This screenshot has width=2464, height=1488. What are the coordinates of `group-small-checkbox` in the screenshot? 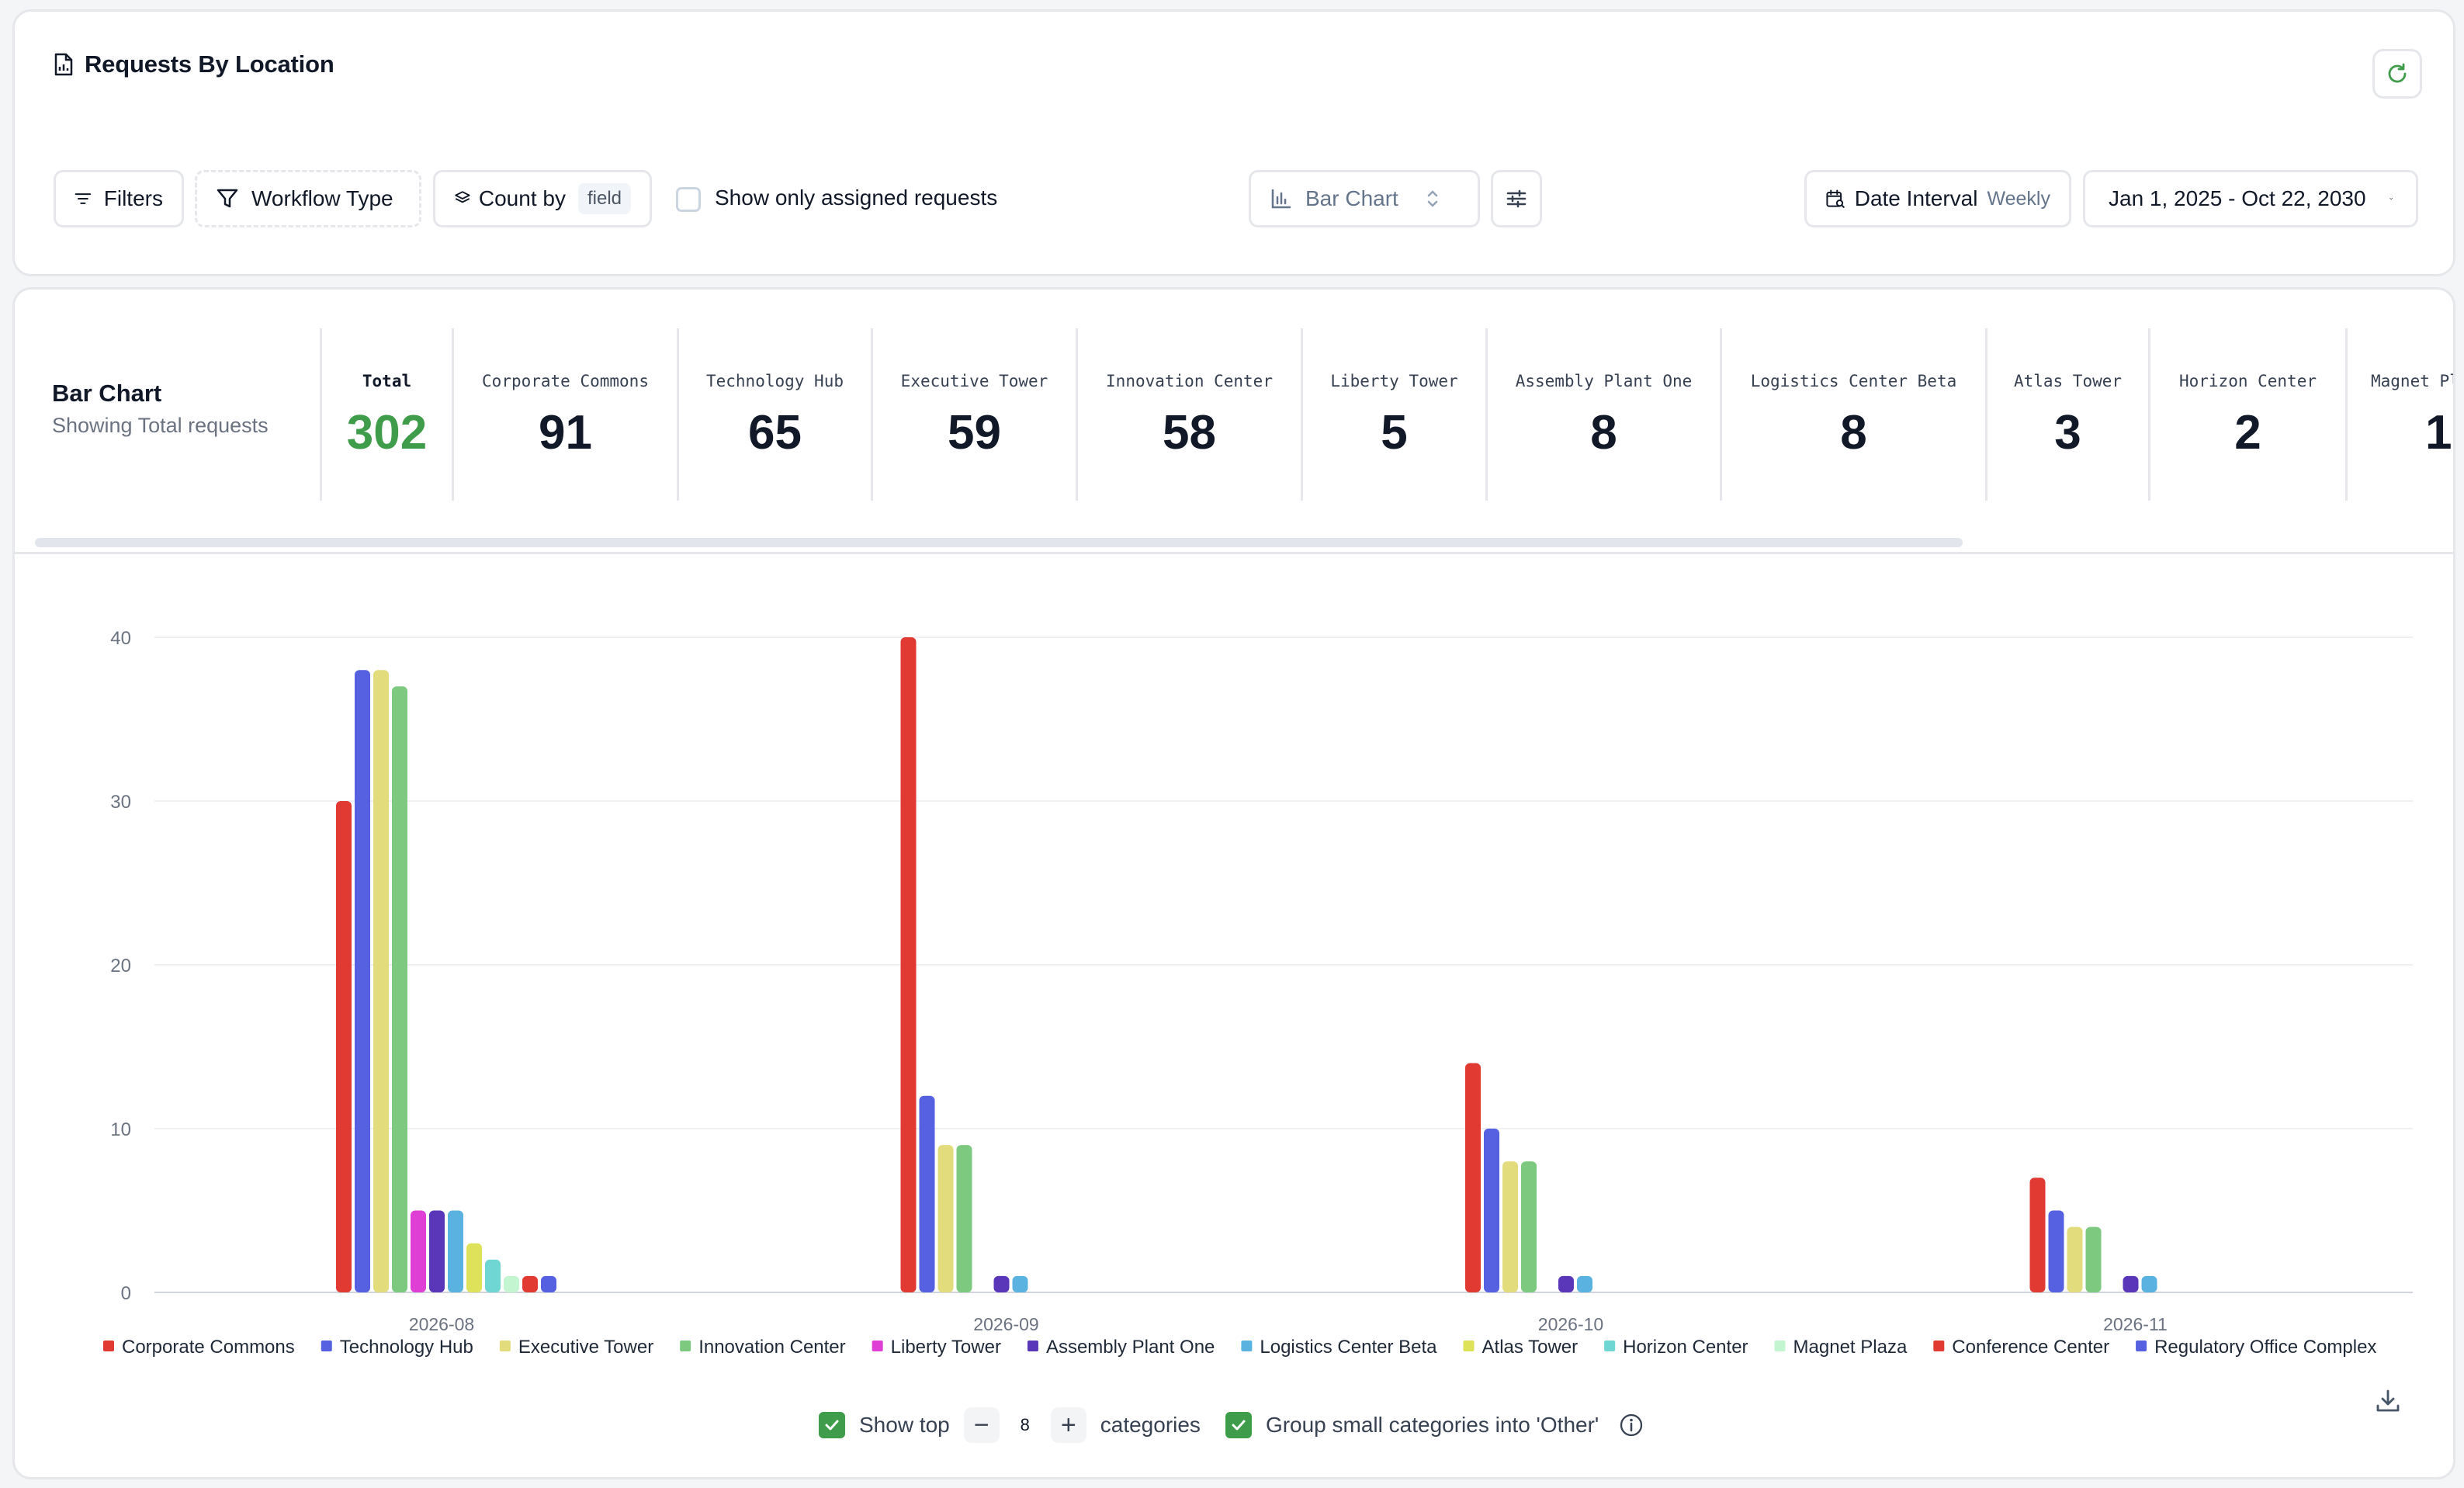 It's located at (1238, 1425).